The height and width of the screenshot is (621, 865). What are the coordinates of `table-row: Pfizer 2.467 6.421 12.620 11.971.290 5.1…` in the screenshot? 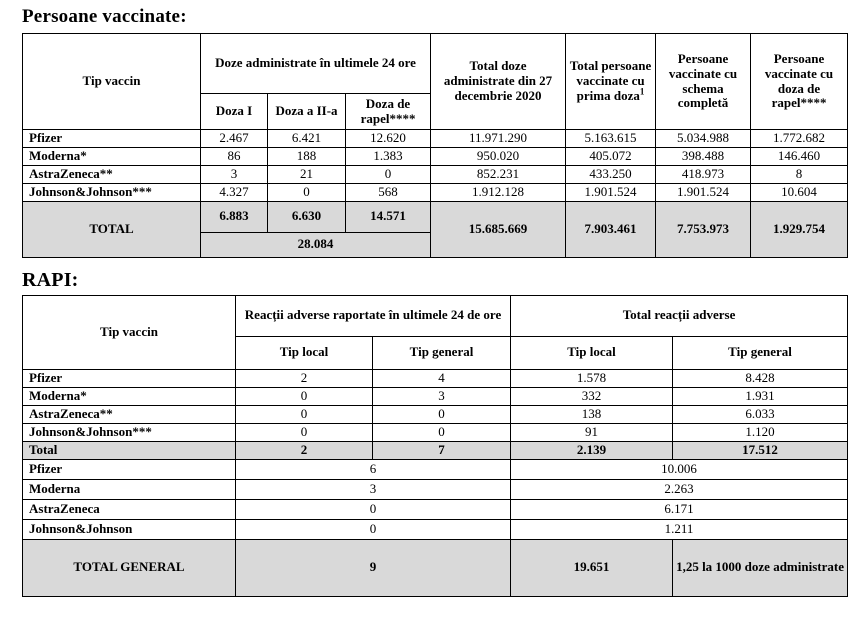 It's located at (435, 138).